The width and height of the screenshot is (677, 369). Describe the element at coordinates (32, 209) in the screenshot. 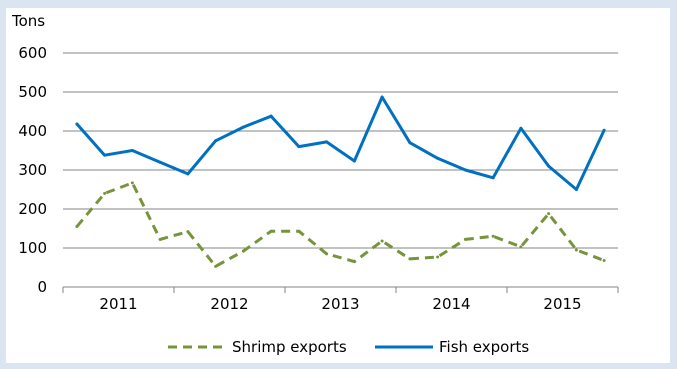

I see `y-tick-label: 200` at that location.